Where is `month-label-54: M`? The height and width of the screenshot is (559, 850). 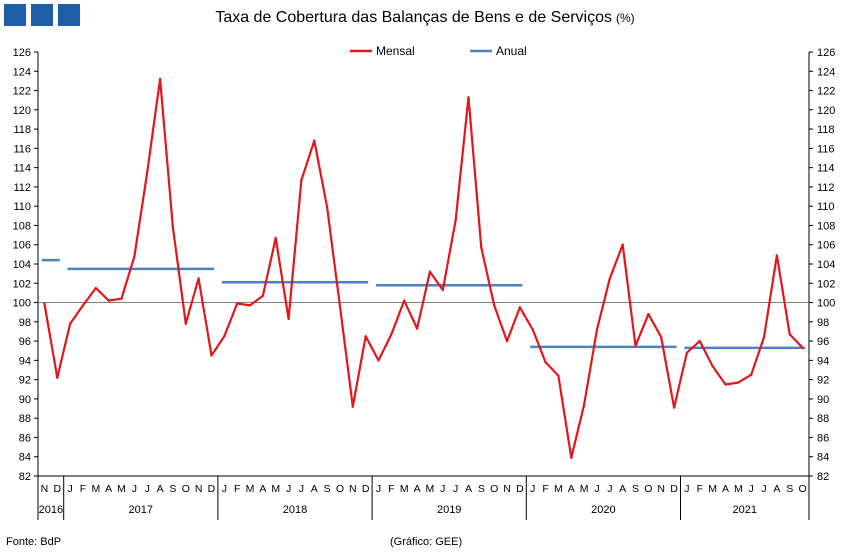
month-label-54: M is located at coordinates (738, 489).